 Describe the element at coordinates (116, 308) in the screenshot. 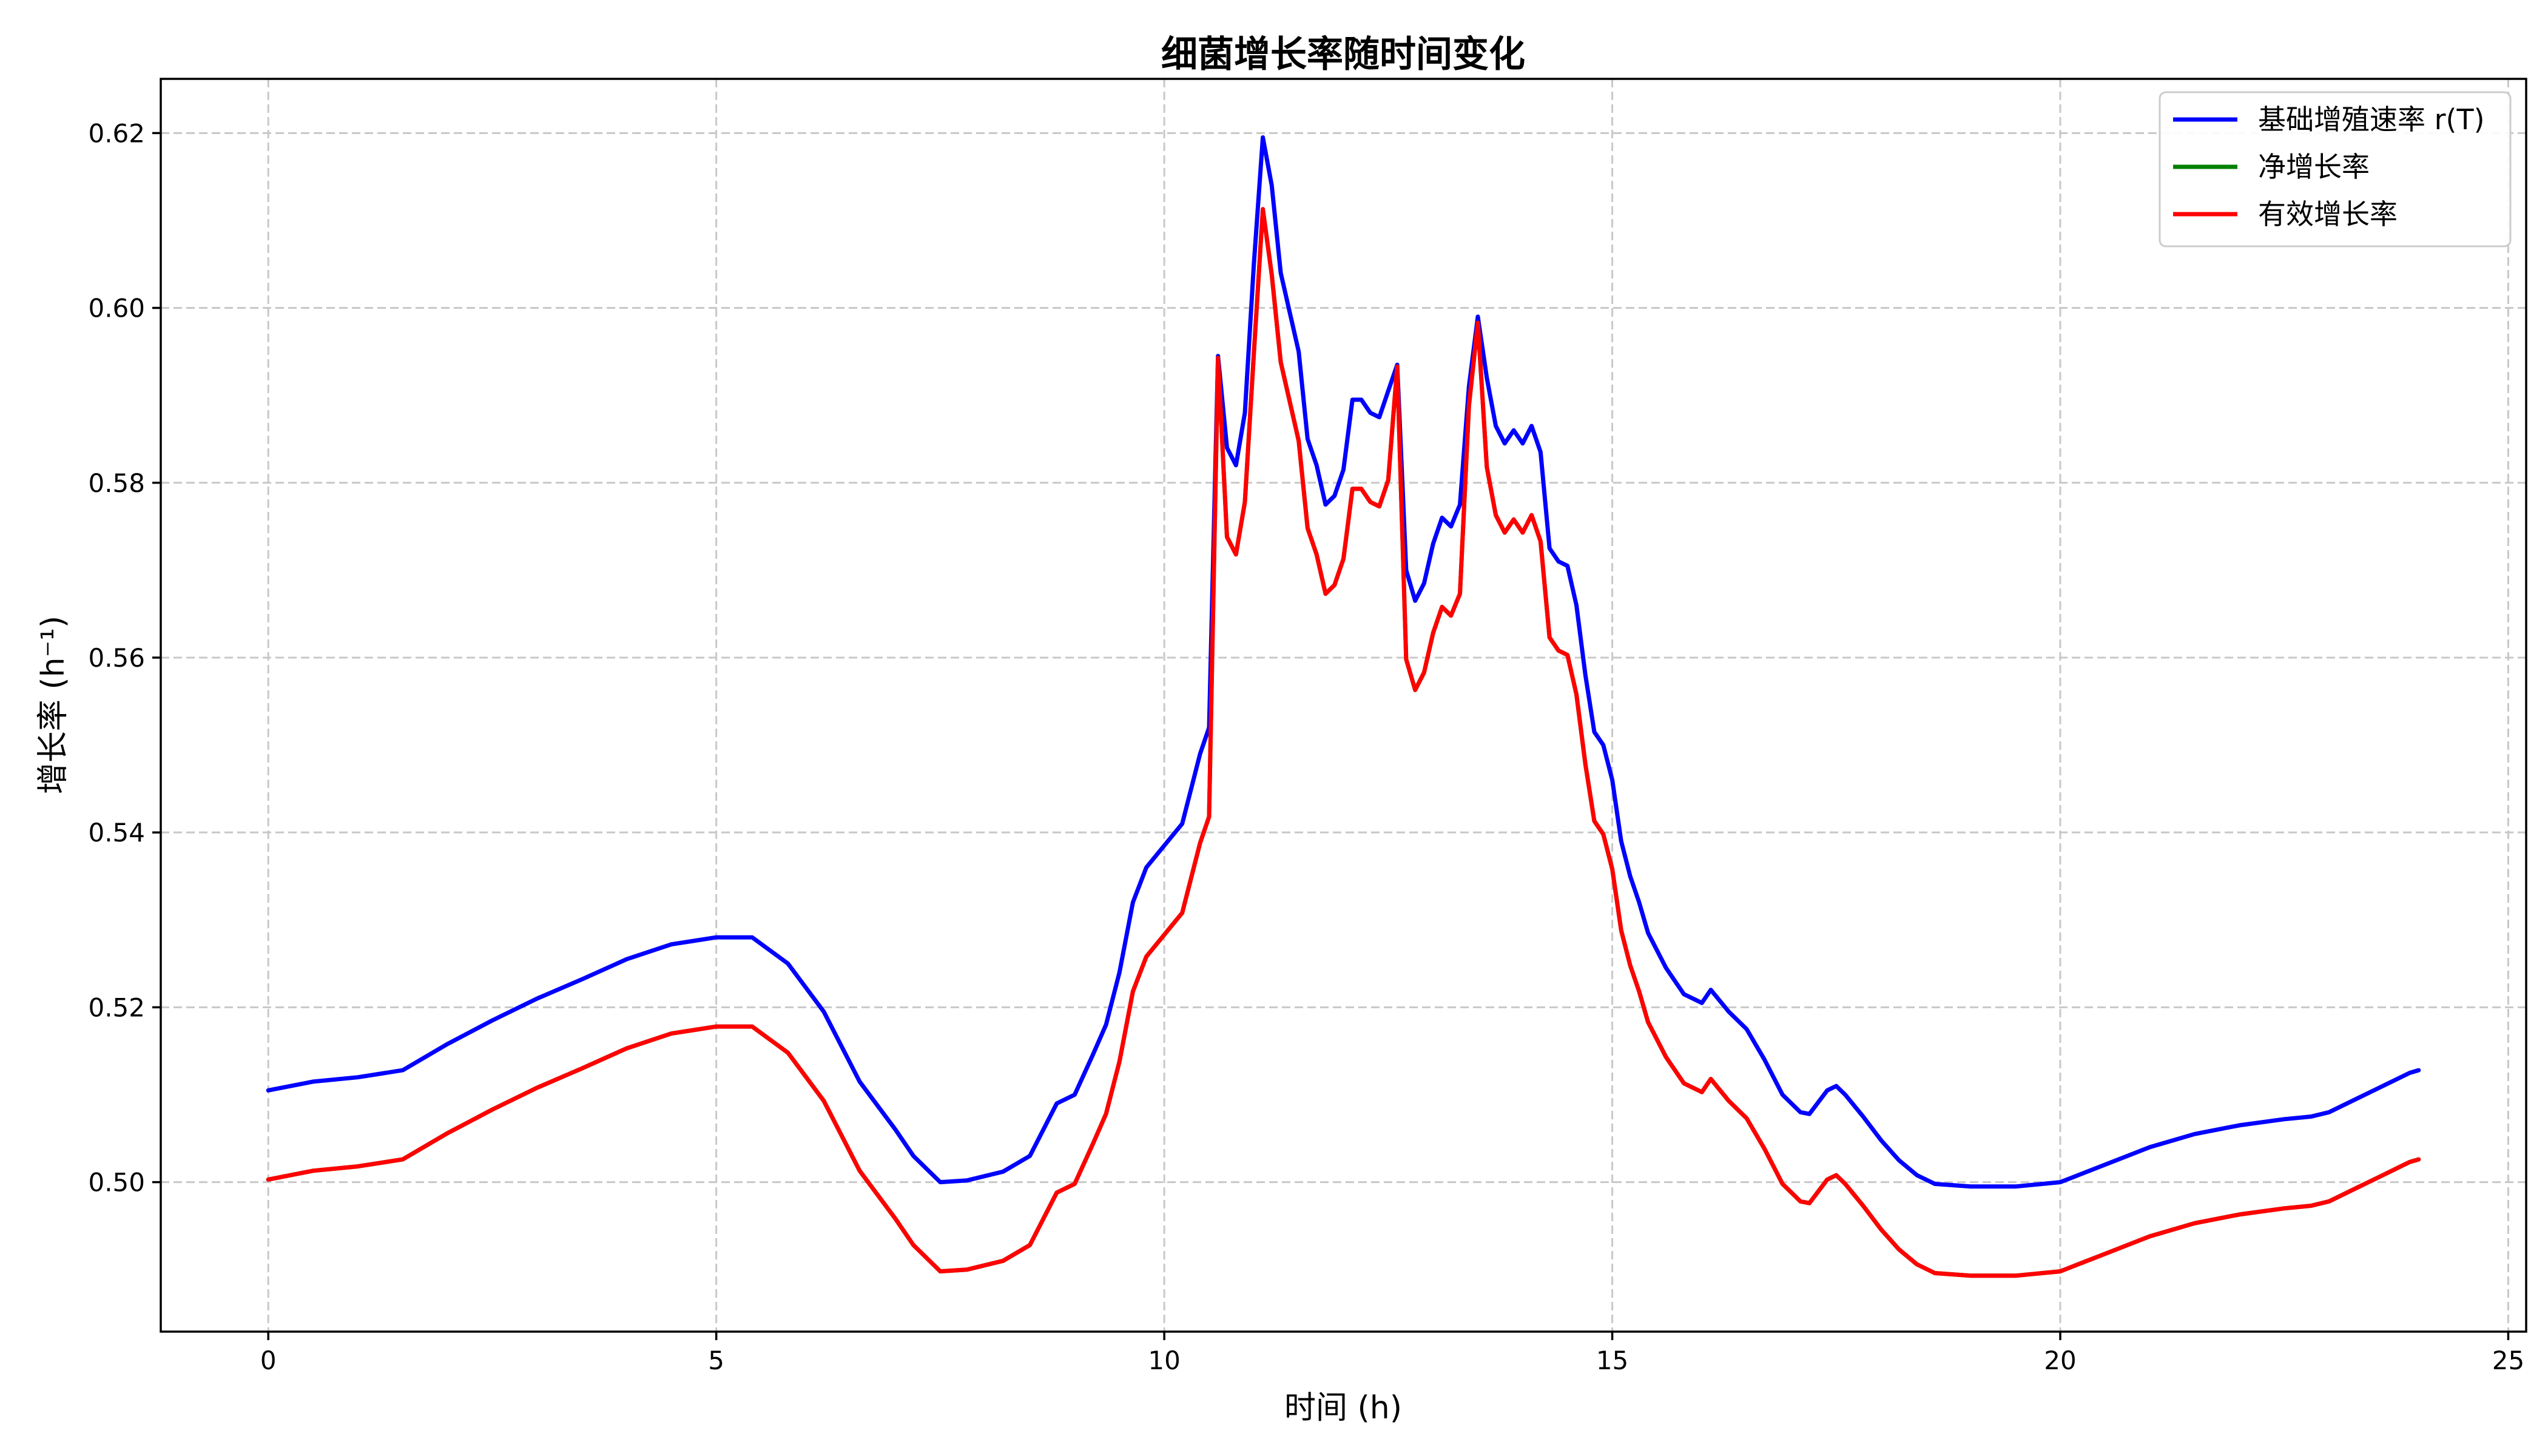

I see `y-tick-label: 0.60` at that location.